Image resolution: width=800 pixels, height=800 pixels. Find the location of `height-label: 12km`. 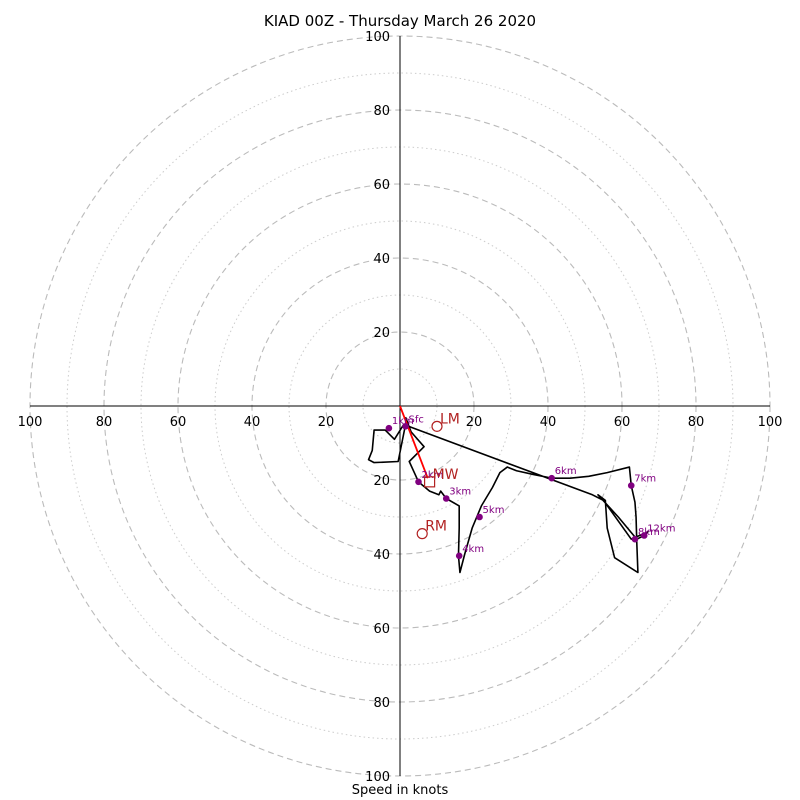

height-label: 12km is located at coordinates (661, 529).